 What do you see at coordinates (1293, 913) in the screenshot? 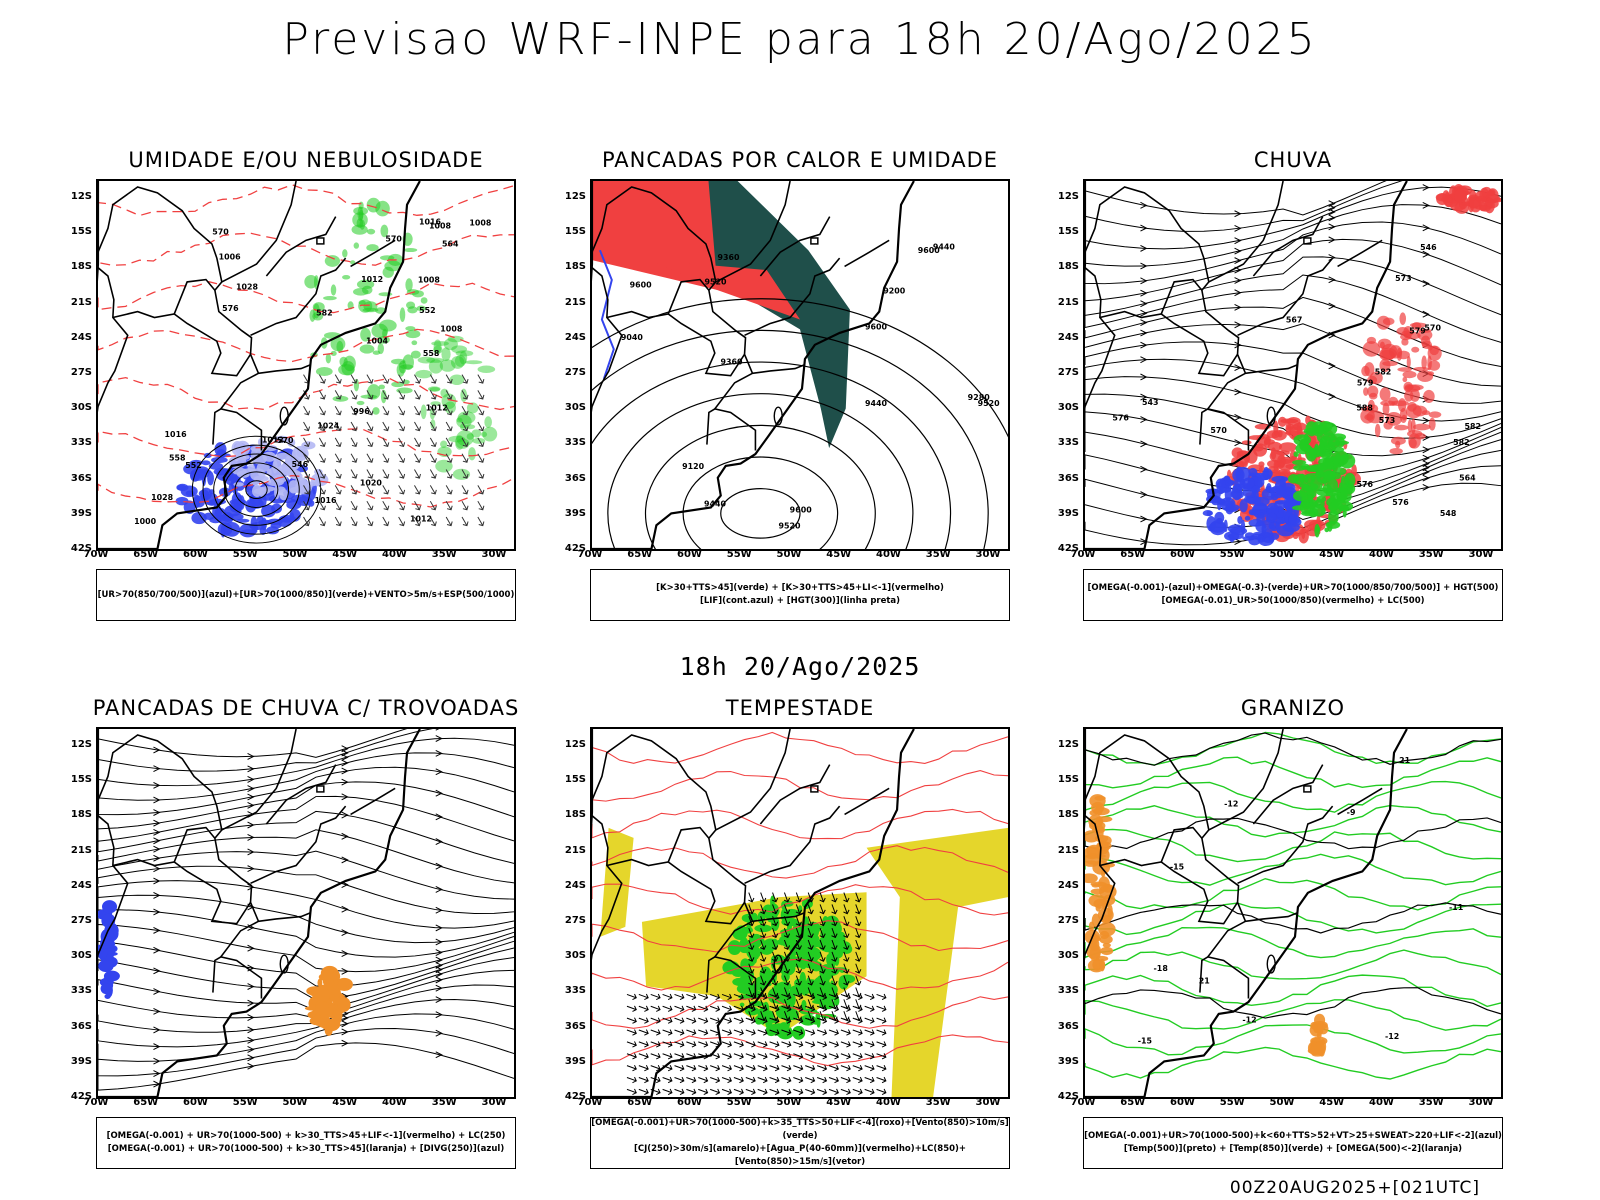
I see `map-field-granizo: 21 21 -12 -12 -15 -18 -11 -15 -12 -9` at bounding box center [1293, 913].